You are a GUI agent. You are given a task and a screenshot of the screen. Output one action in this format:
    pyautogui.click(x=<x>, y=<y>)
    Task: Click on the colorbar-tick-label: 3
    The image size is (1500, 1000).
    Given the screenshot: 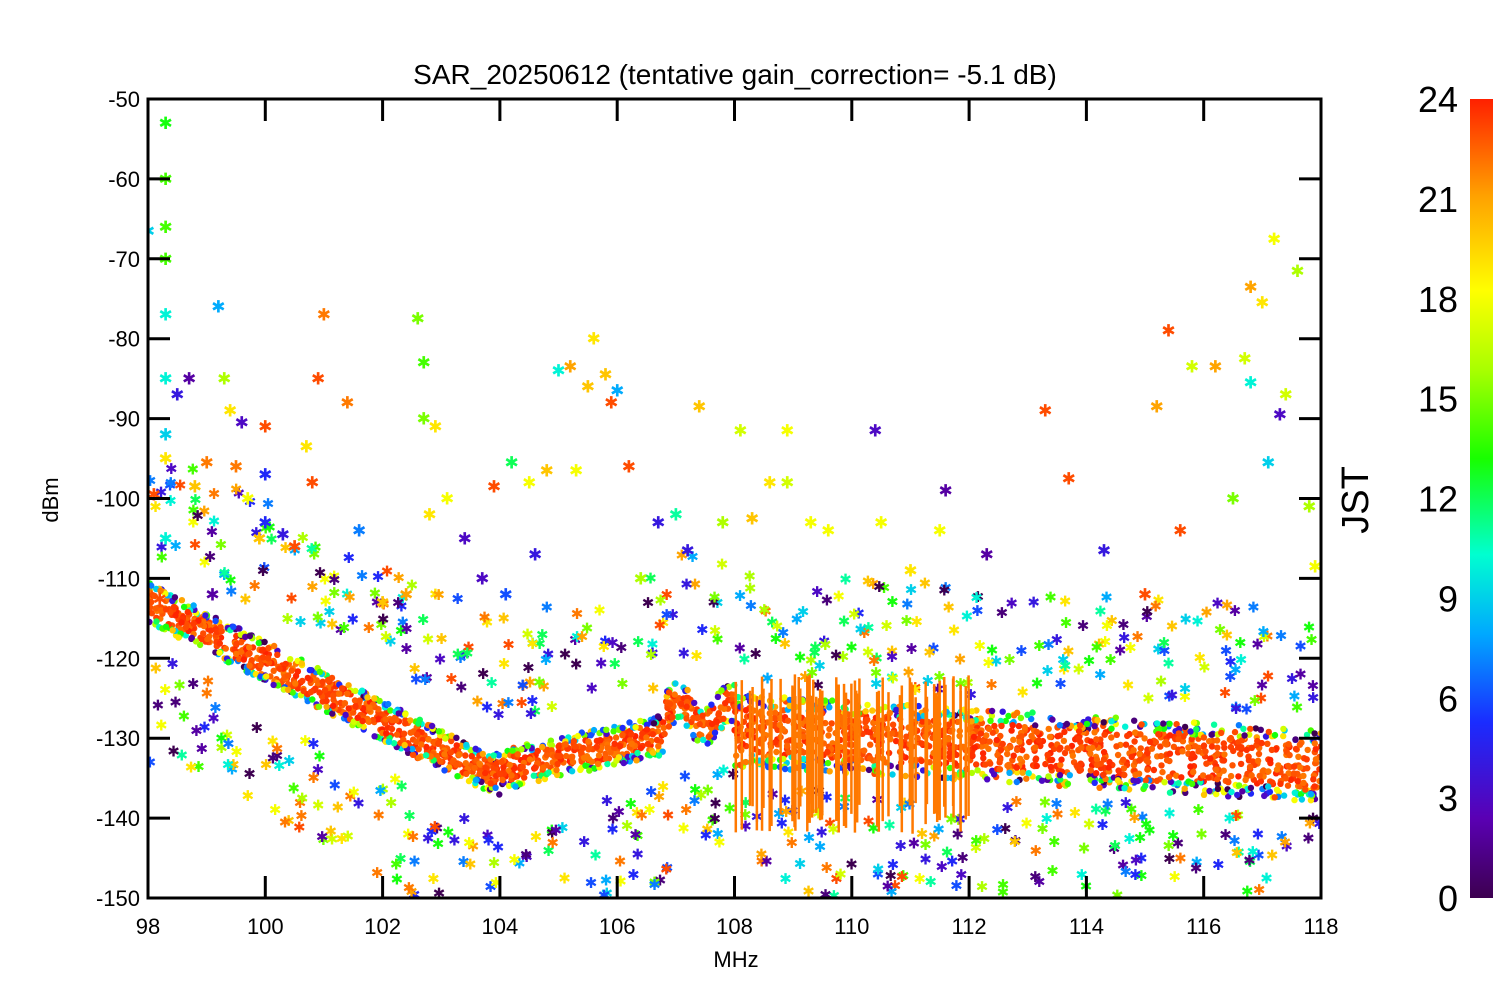 What is the action you would take?
    pyautogui.click(x=1448, y=798)
    